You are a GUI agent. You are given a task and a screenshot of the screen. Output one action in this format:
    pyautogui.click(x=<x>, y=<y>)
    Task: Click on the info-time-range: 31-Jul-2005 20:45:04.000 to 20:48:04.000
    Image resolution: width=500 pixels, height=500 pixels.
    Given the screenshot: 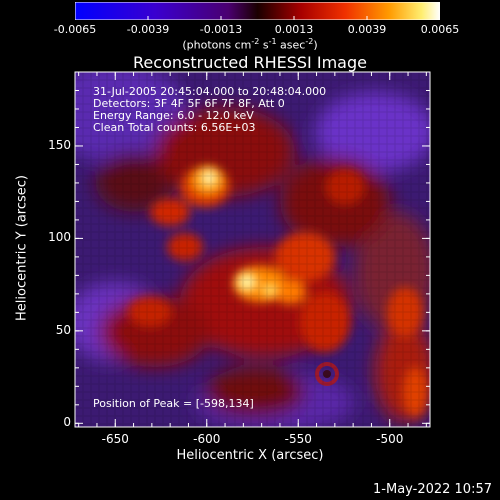 What is the action you would take?
    pyautogui.click(x=210, y=91)
    